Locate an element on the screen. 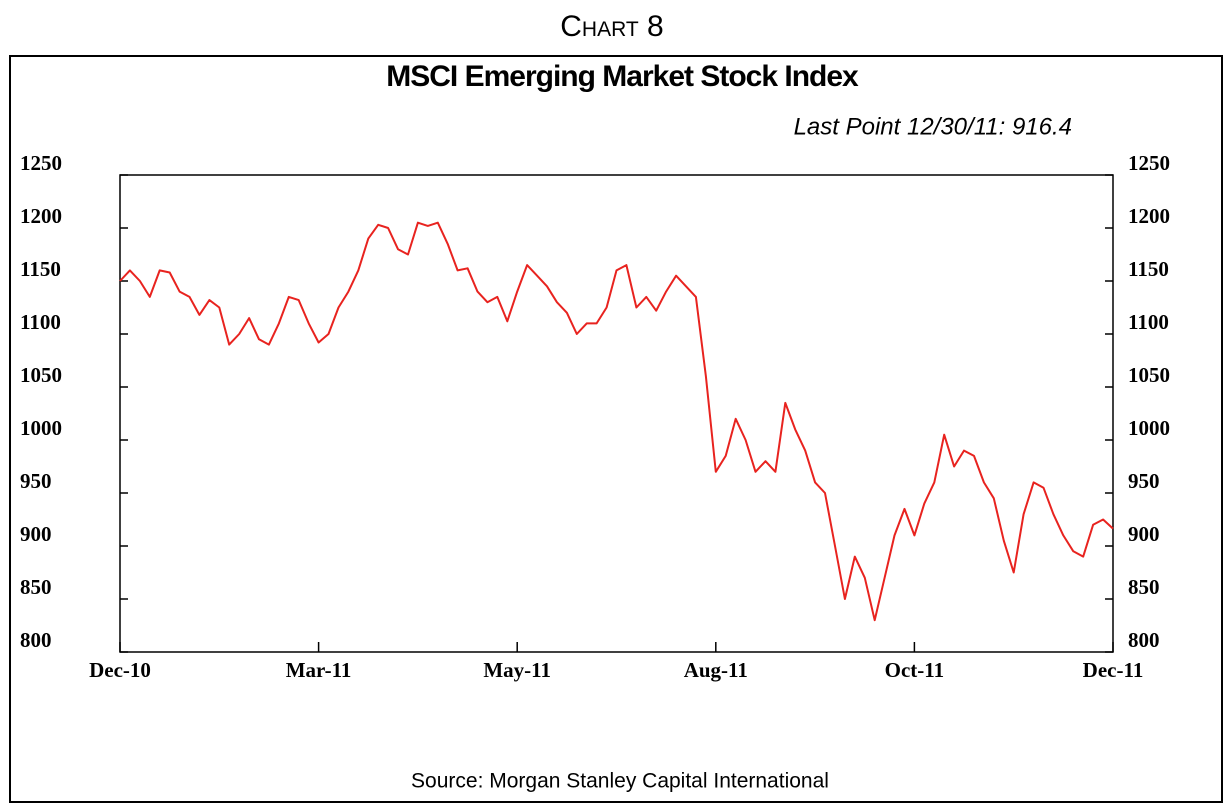 The width and height of the screenshot is (1225, 804). y2-tick-label: 1000 is located at coordinates (1149, 428).